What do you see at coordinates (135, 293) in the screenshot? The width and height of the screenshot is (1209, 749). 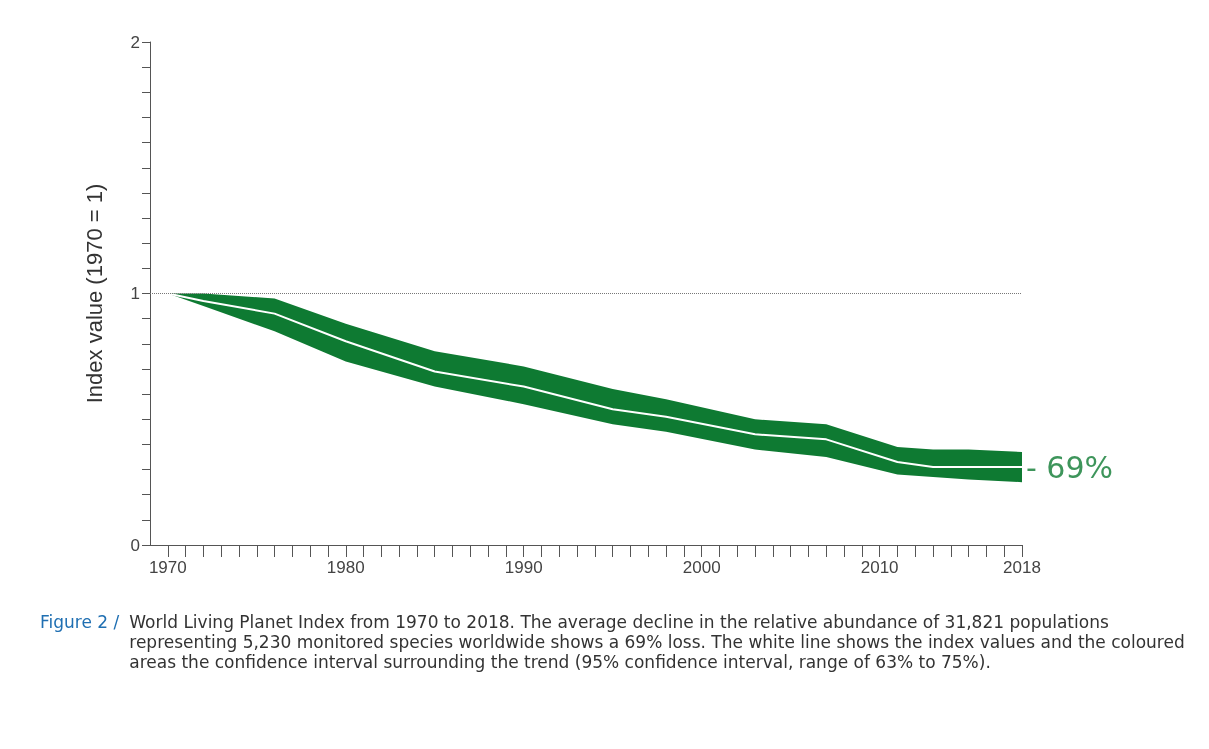 I see `y-tick-label: 1` at bounding box center [135, 293].